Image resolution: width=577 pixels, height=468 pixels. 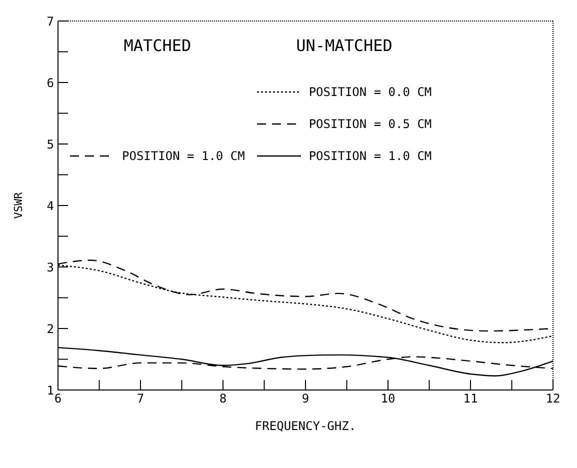 I want to click on x-tick-label: 12, so click(x=553, y=399).